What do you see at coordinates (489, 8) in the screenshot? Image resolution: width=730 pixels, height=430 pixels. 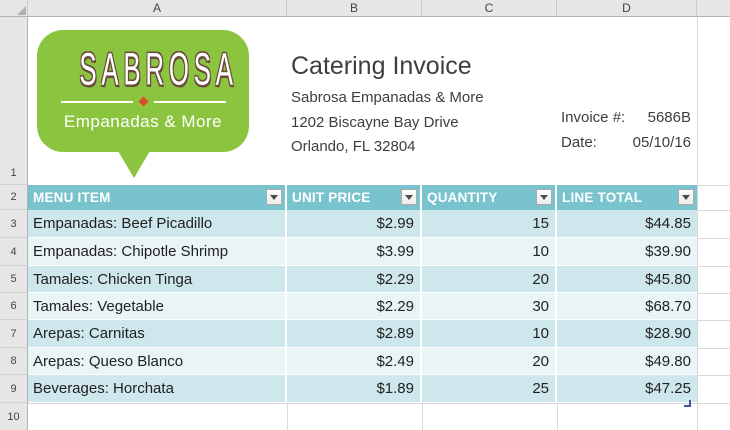 I see `column-header-c: C` at bounding box center [489, 8].